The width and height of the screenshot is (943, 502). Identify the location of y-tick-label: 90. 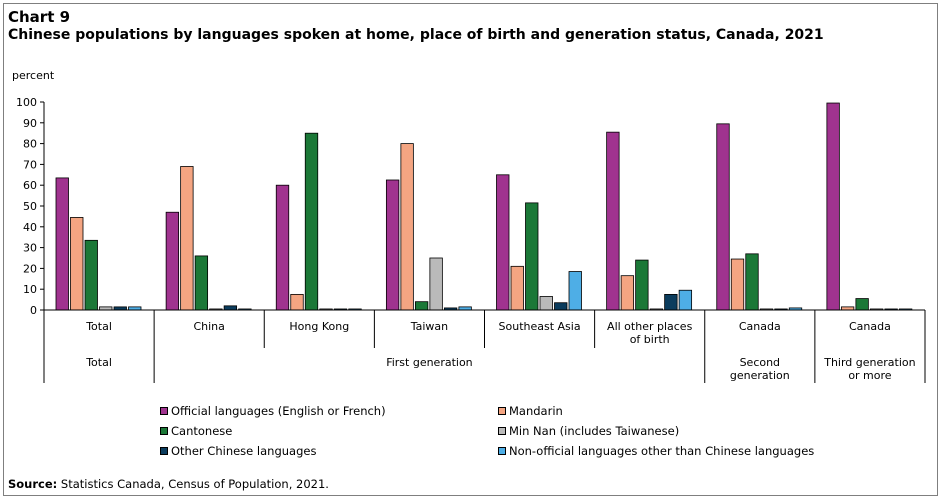
(30, 123).